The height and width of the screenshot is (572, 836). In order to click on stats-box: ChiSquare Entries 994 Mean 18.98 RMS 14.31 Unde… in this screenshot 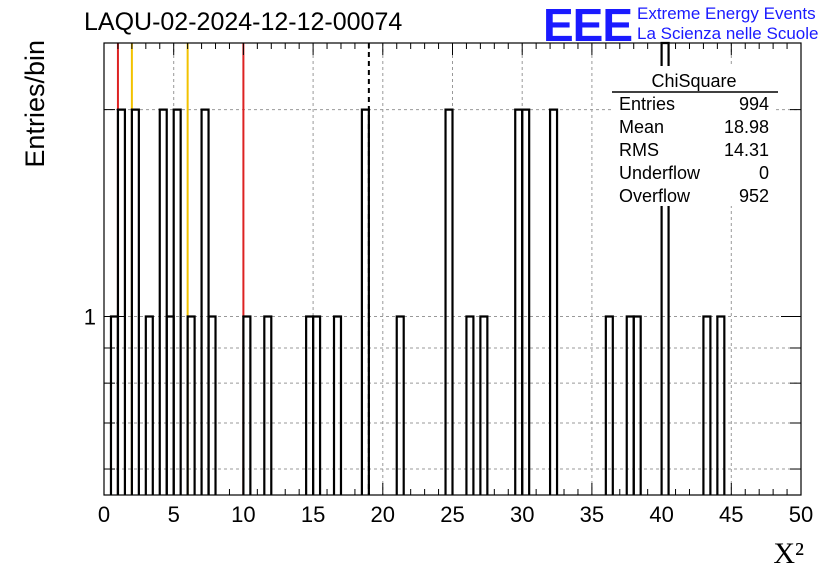, I will do `click(695, 136)`.